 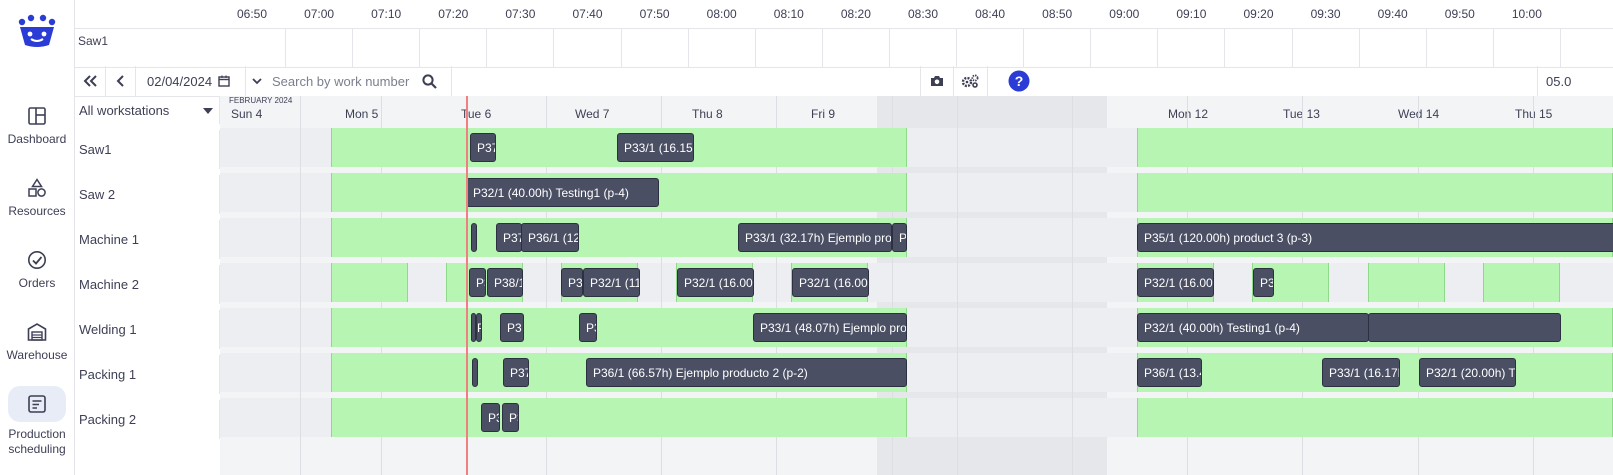 I want to click on hour-tick-label: 08:20, so click(x=855, y=14).